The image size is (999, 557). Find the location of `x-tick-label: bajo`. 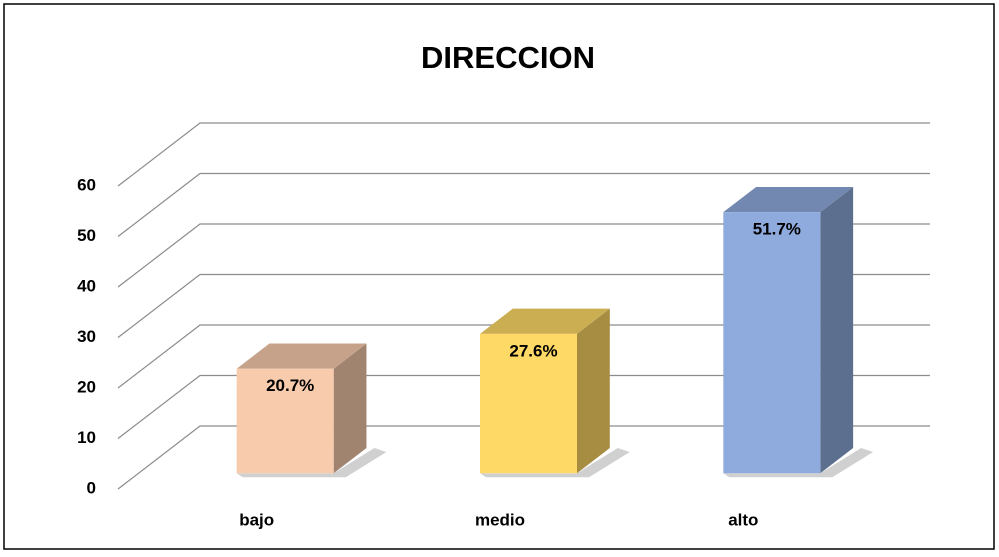

x-tick-label: bajo is located at coordinates (256, 519).